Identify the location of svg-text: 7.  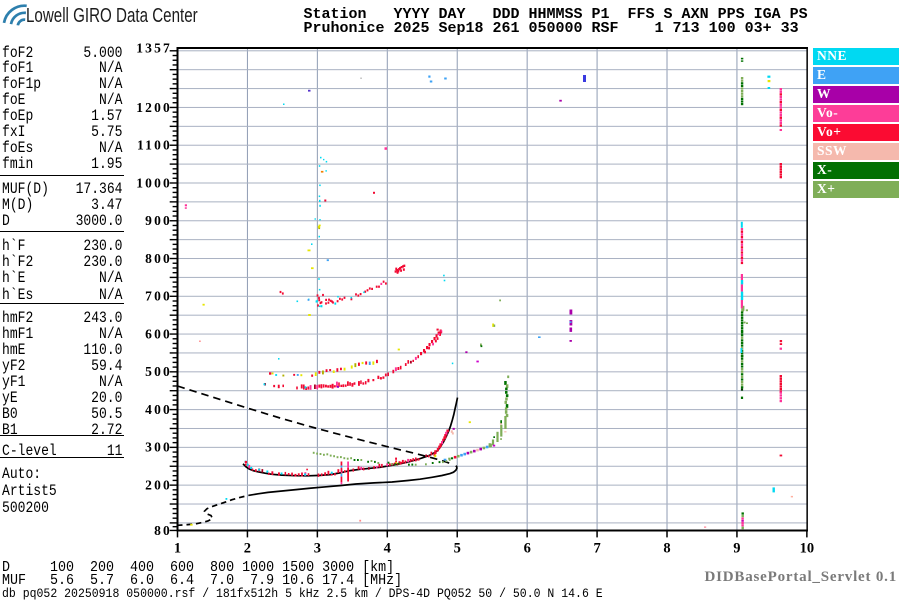
(596, 548).